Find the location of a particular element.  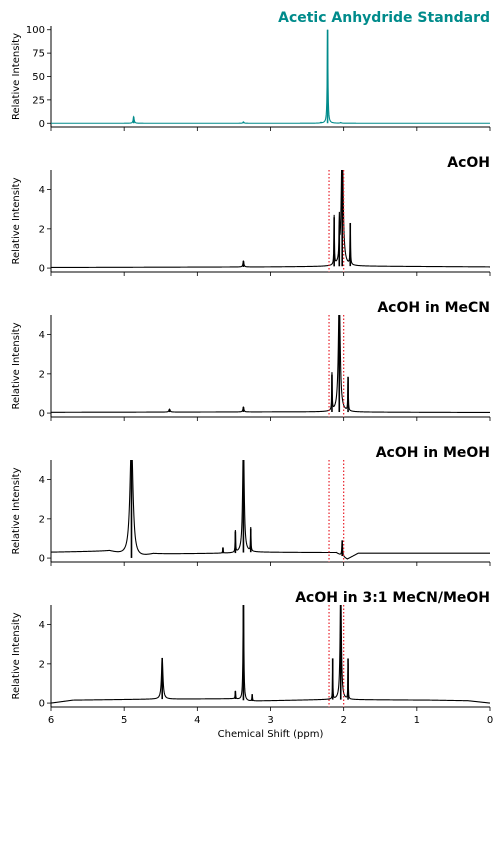

y-tick-label: 100 is located at coordinates (35, 30).